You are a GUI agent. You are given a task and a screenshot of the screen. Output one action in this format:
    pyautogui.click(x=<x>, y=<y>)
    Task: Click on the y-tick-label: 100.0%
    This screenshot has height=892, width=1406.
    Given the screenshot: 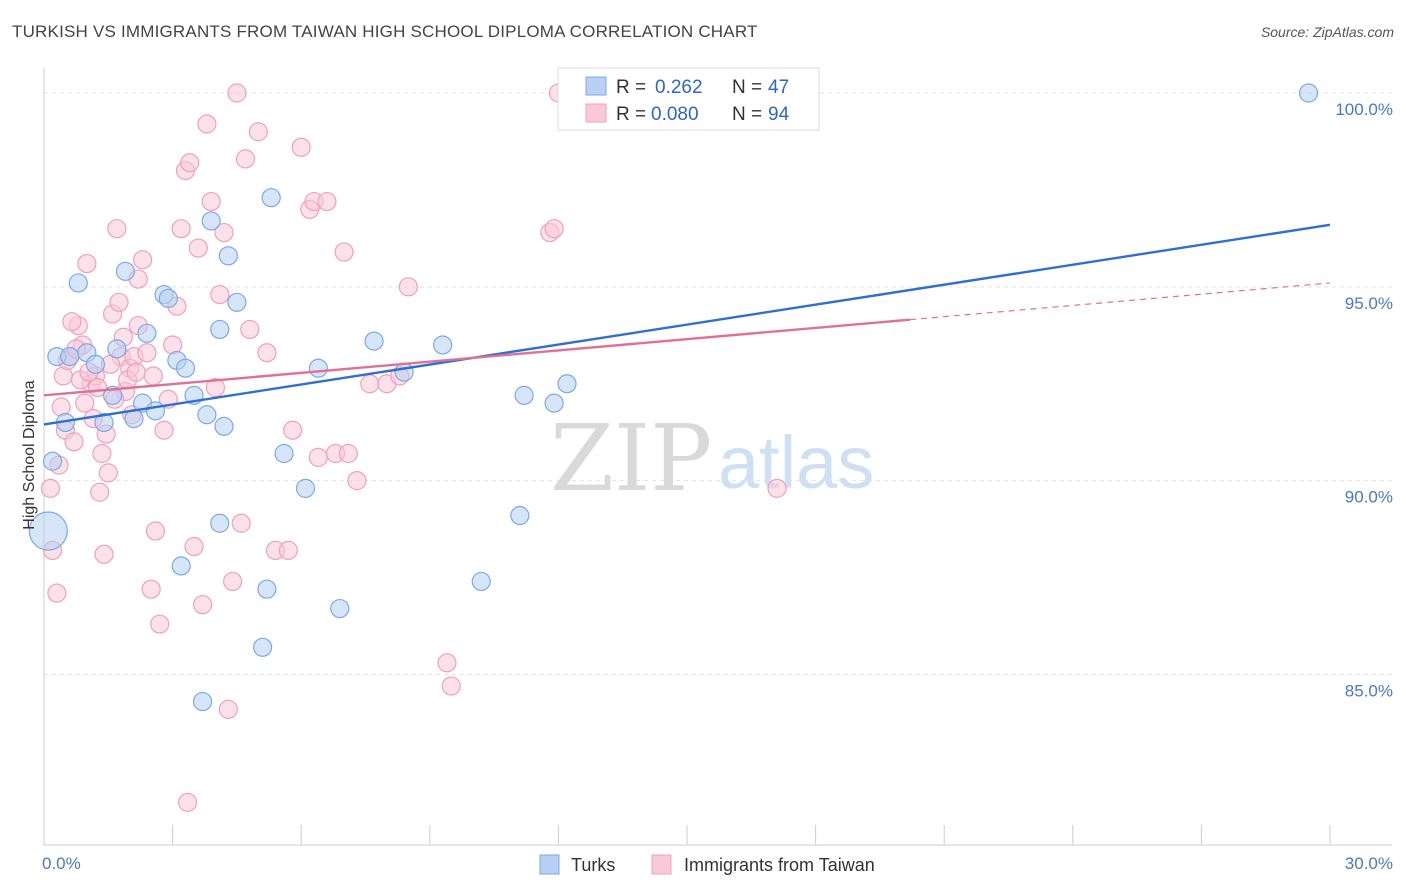 What is the action you would take?
    pyautogui.click(x=1364, y=109)
    